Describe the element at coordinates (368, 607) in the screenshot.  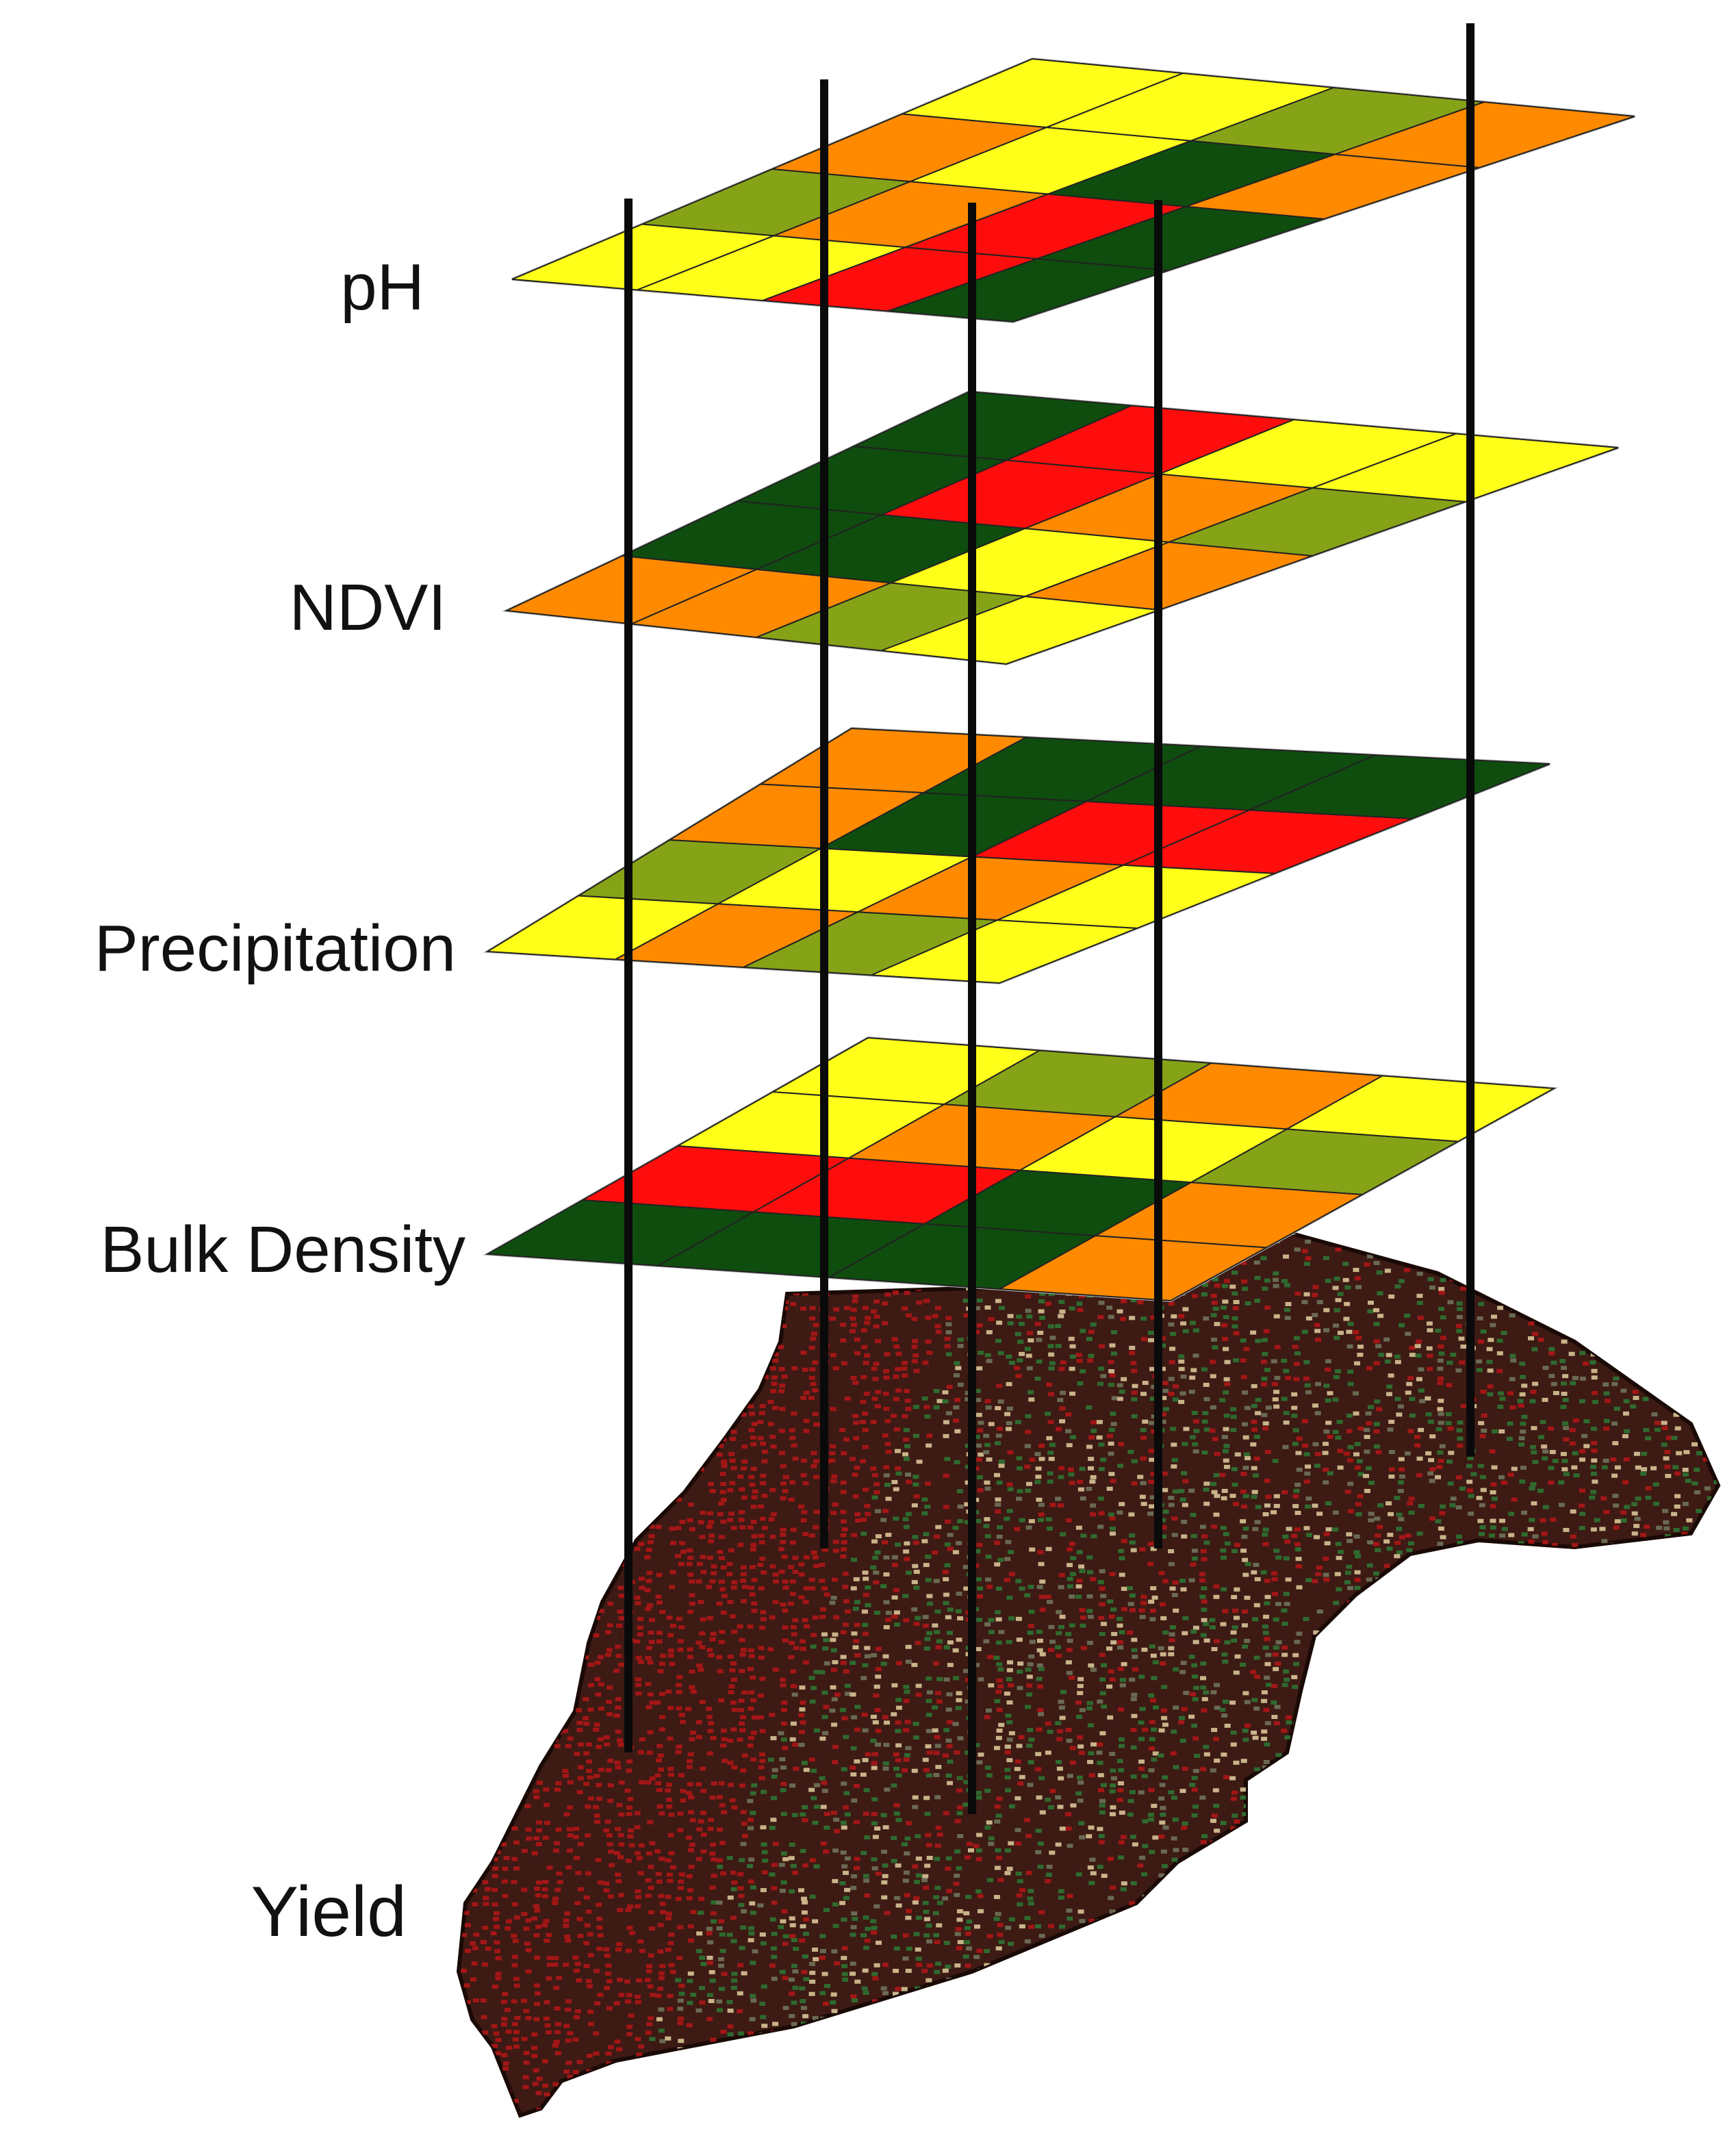
I see `label-ndvi: NDVI` at that location.